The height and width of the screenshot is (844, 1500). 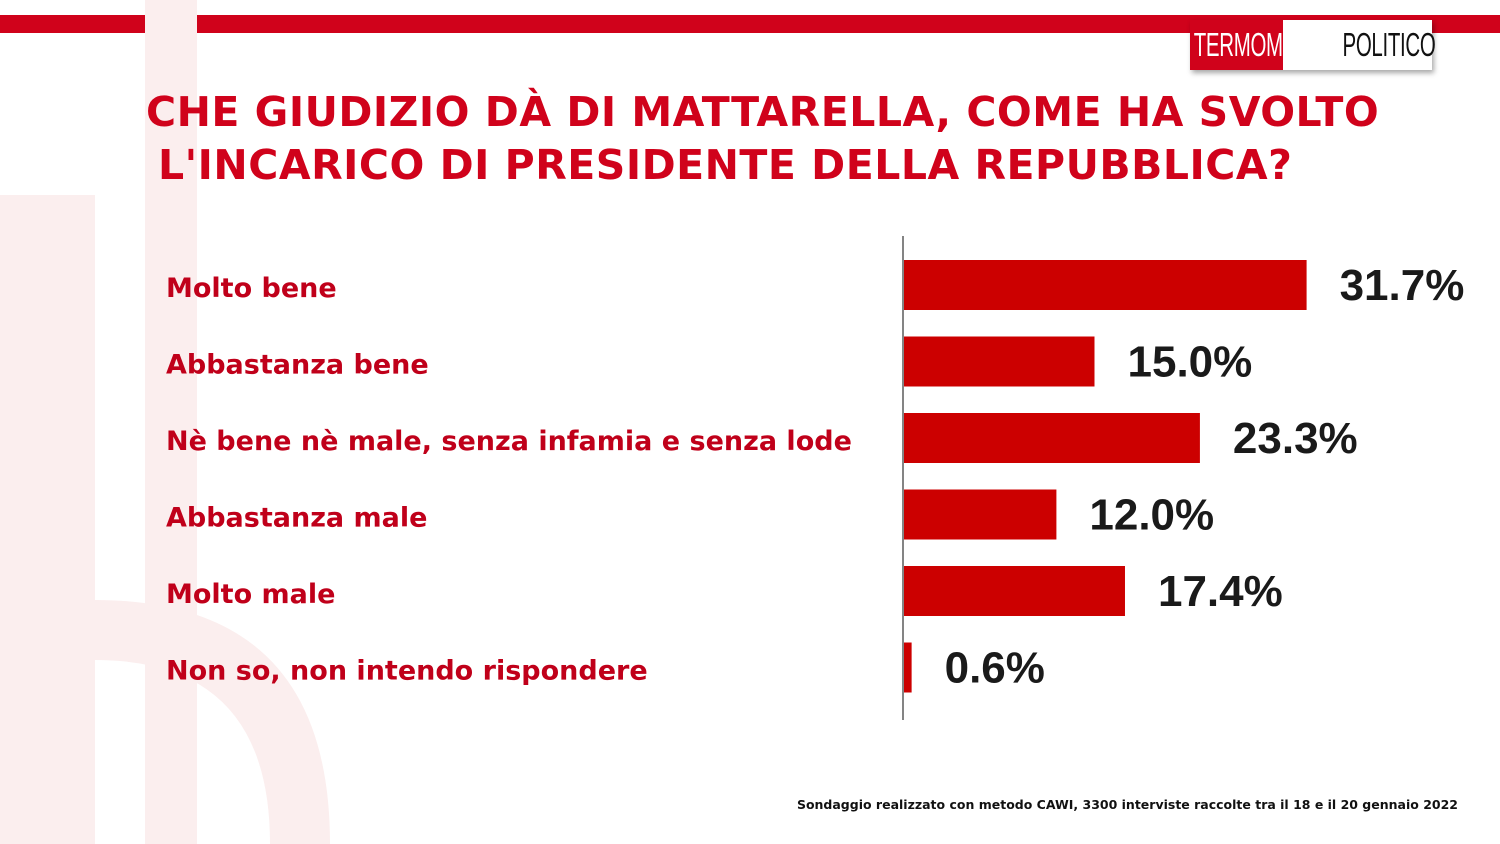 I want to click on value-label-2: 15.0%, so click(x=1190, y=362).